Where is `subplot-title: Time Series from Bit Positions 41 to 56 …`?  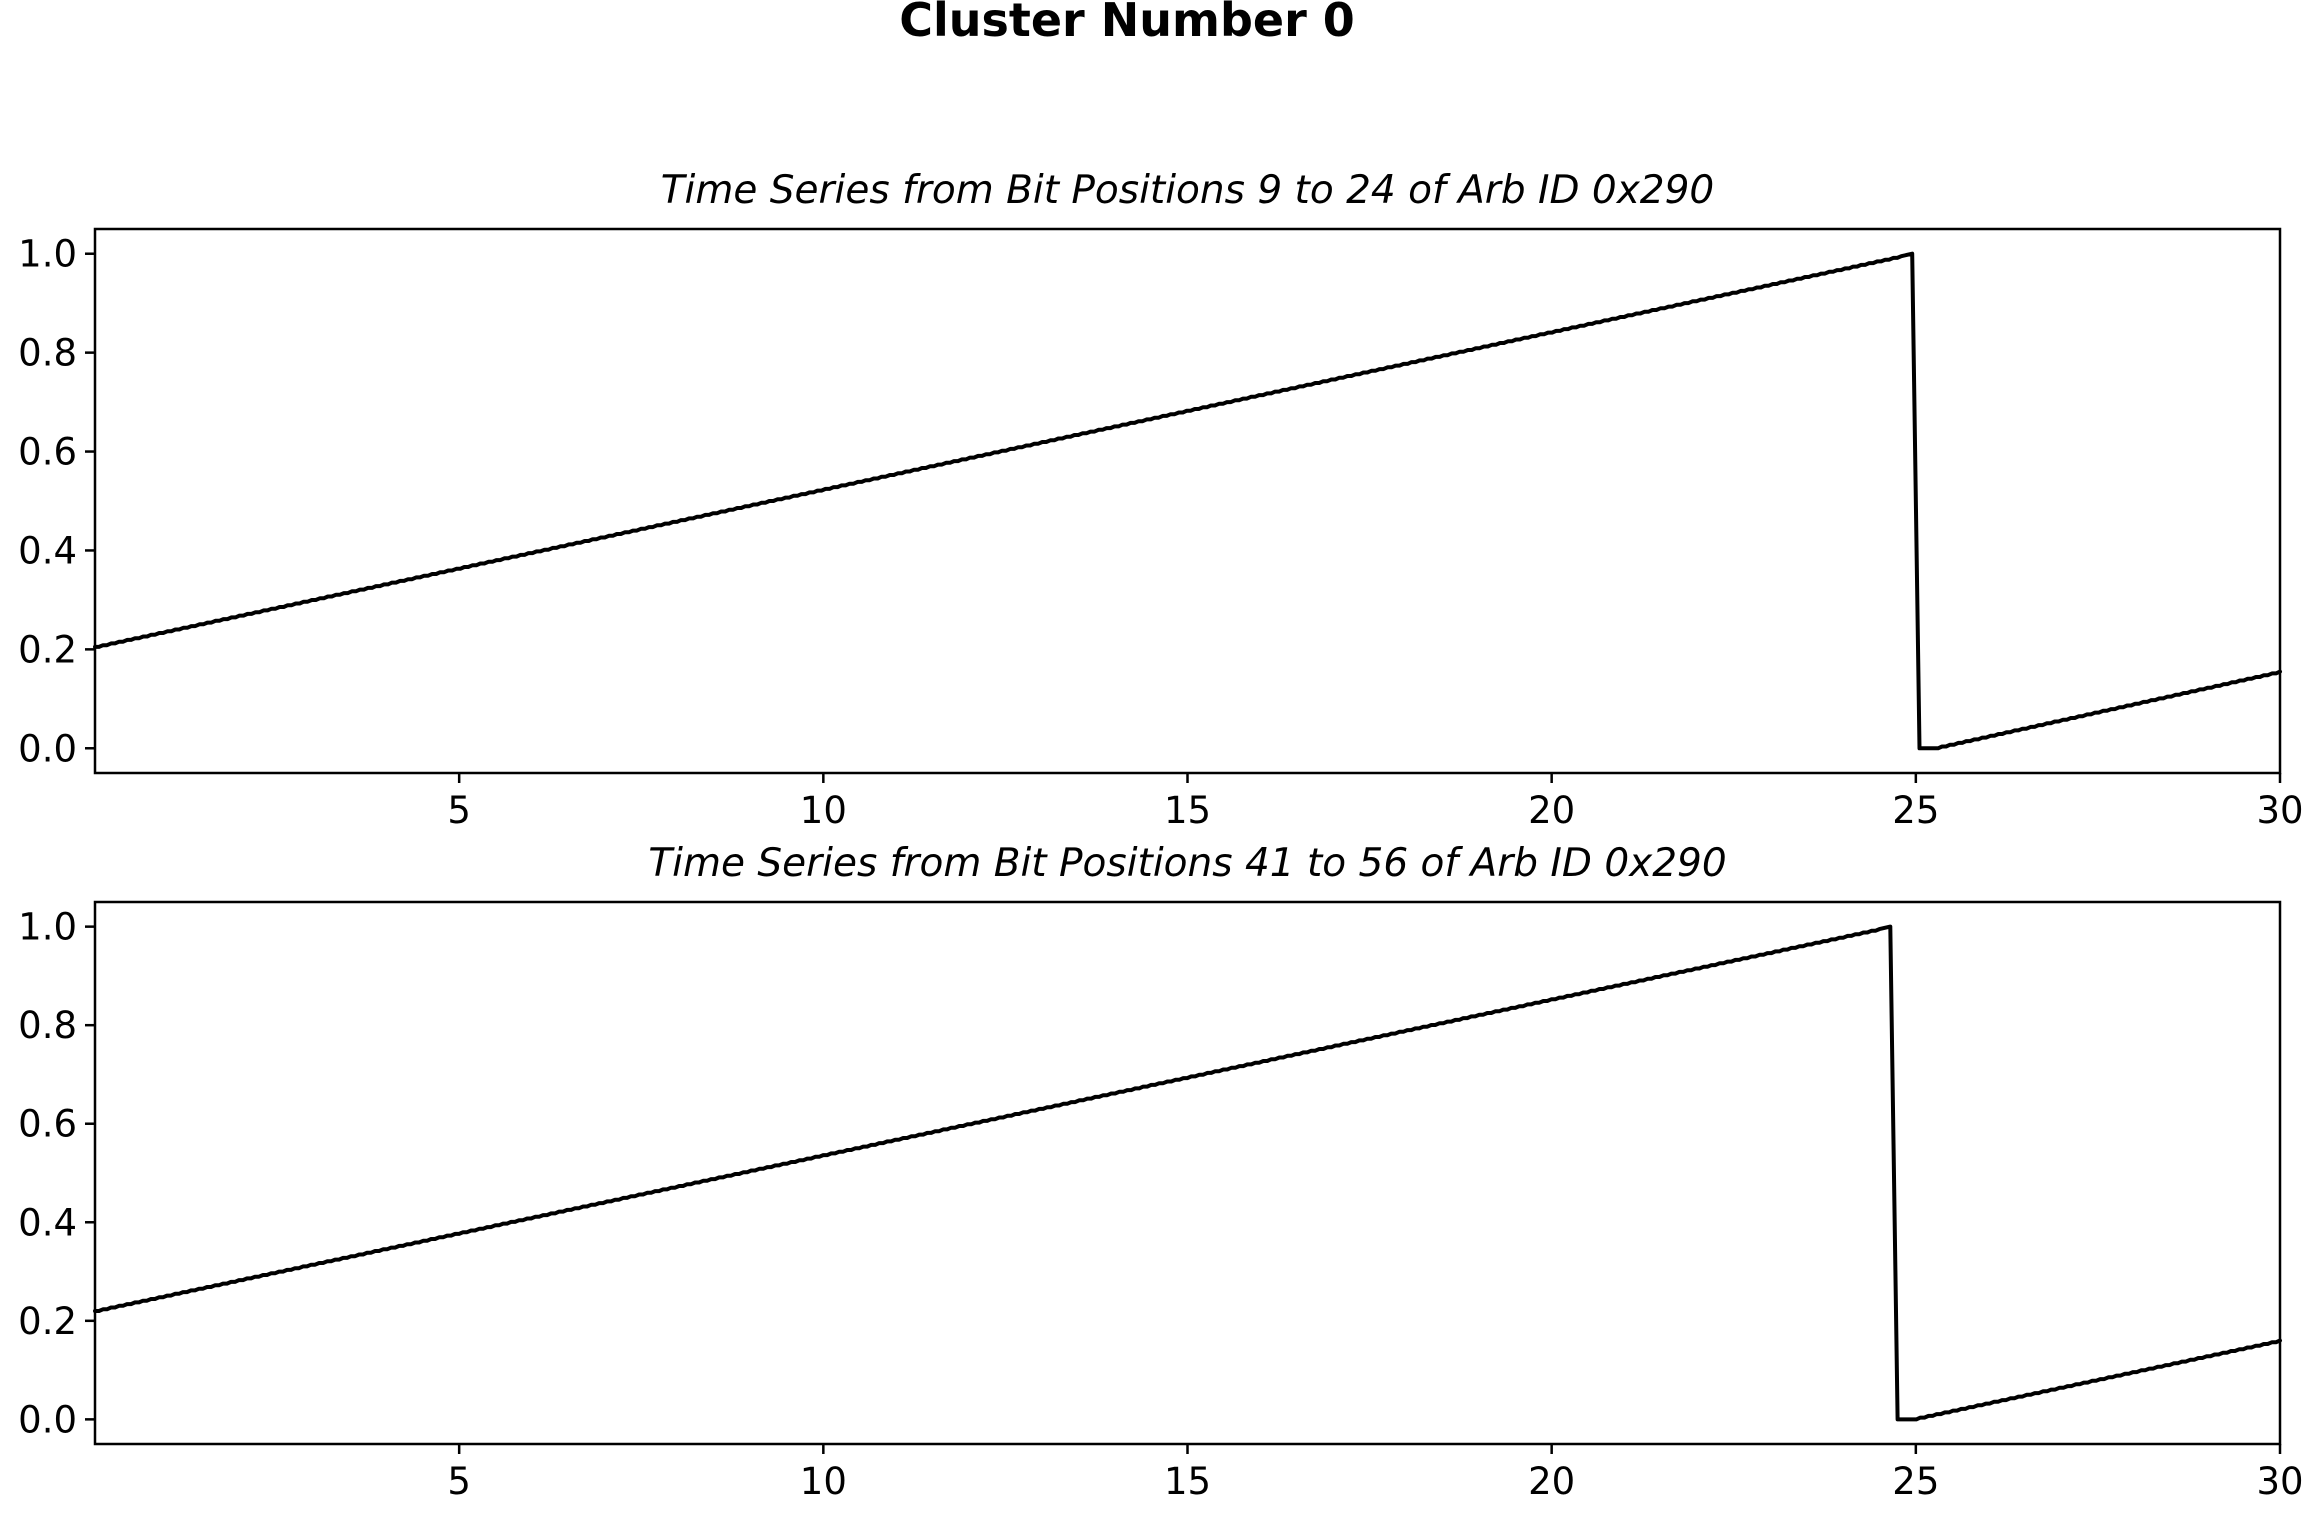
subplot-title: Time Series from Bit Positions 41 to 56 … is located at coordinates (1187, 863).